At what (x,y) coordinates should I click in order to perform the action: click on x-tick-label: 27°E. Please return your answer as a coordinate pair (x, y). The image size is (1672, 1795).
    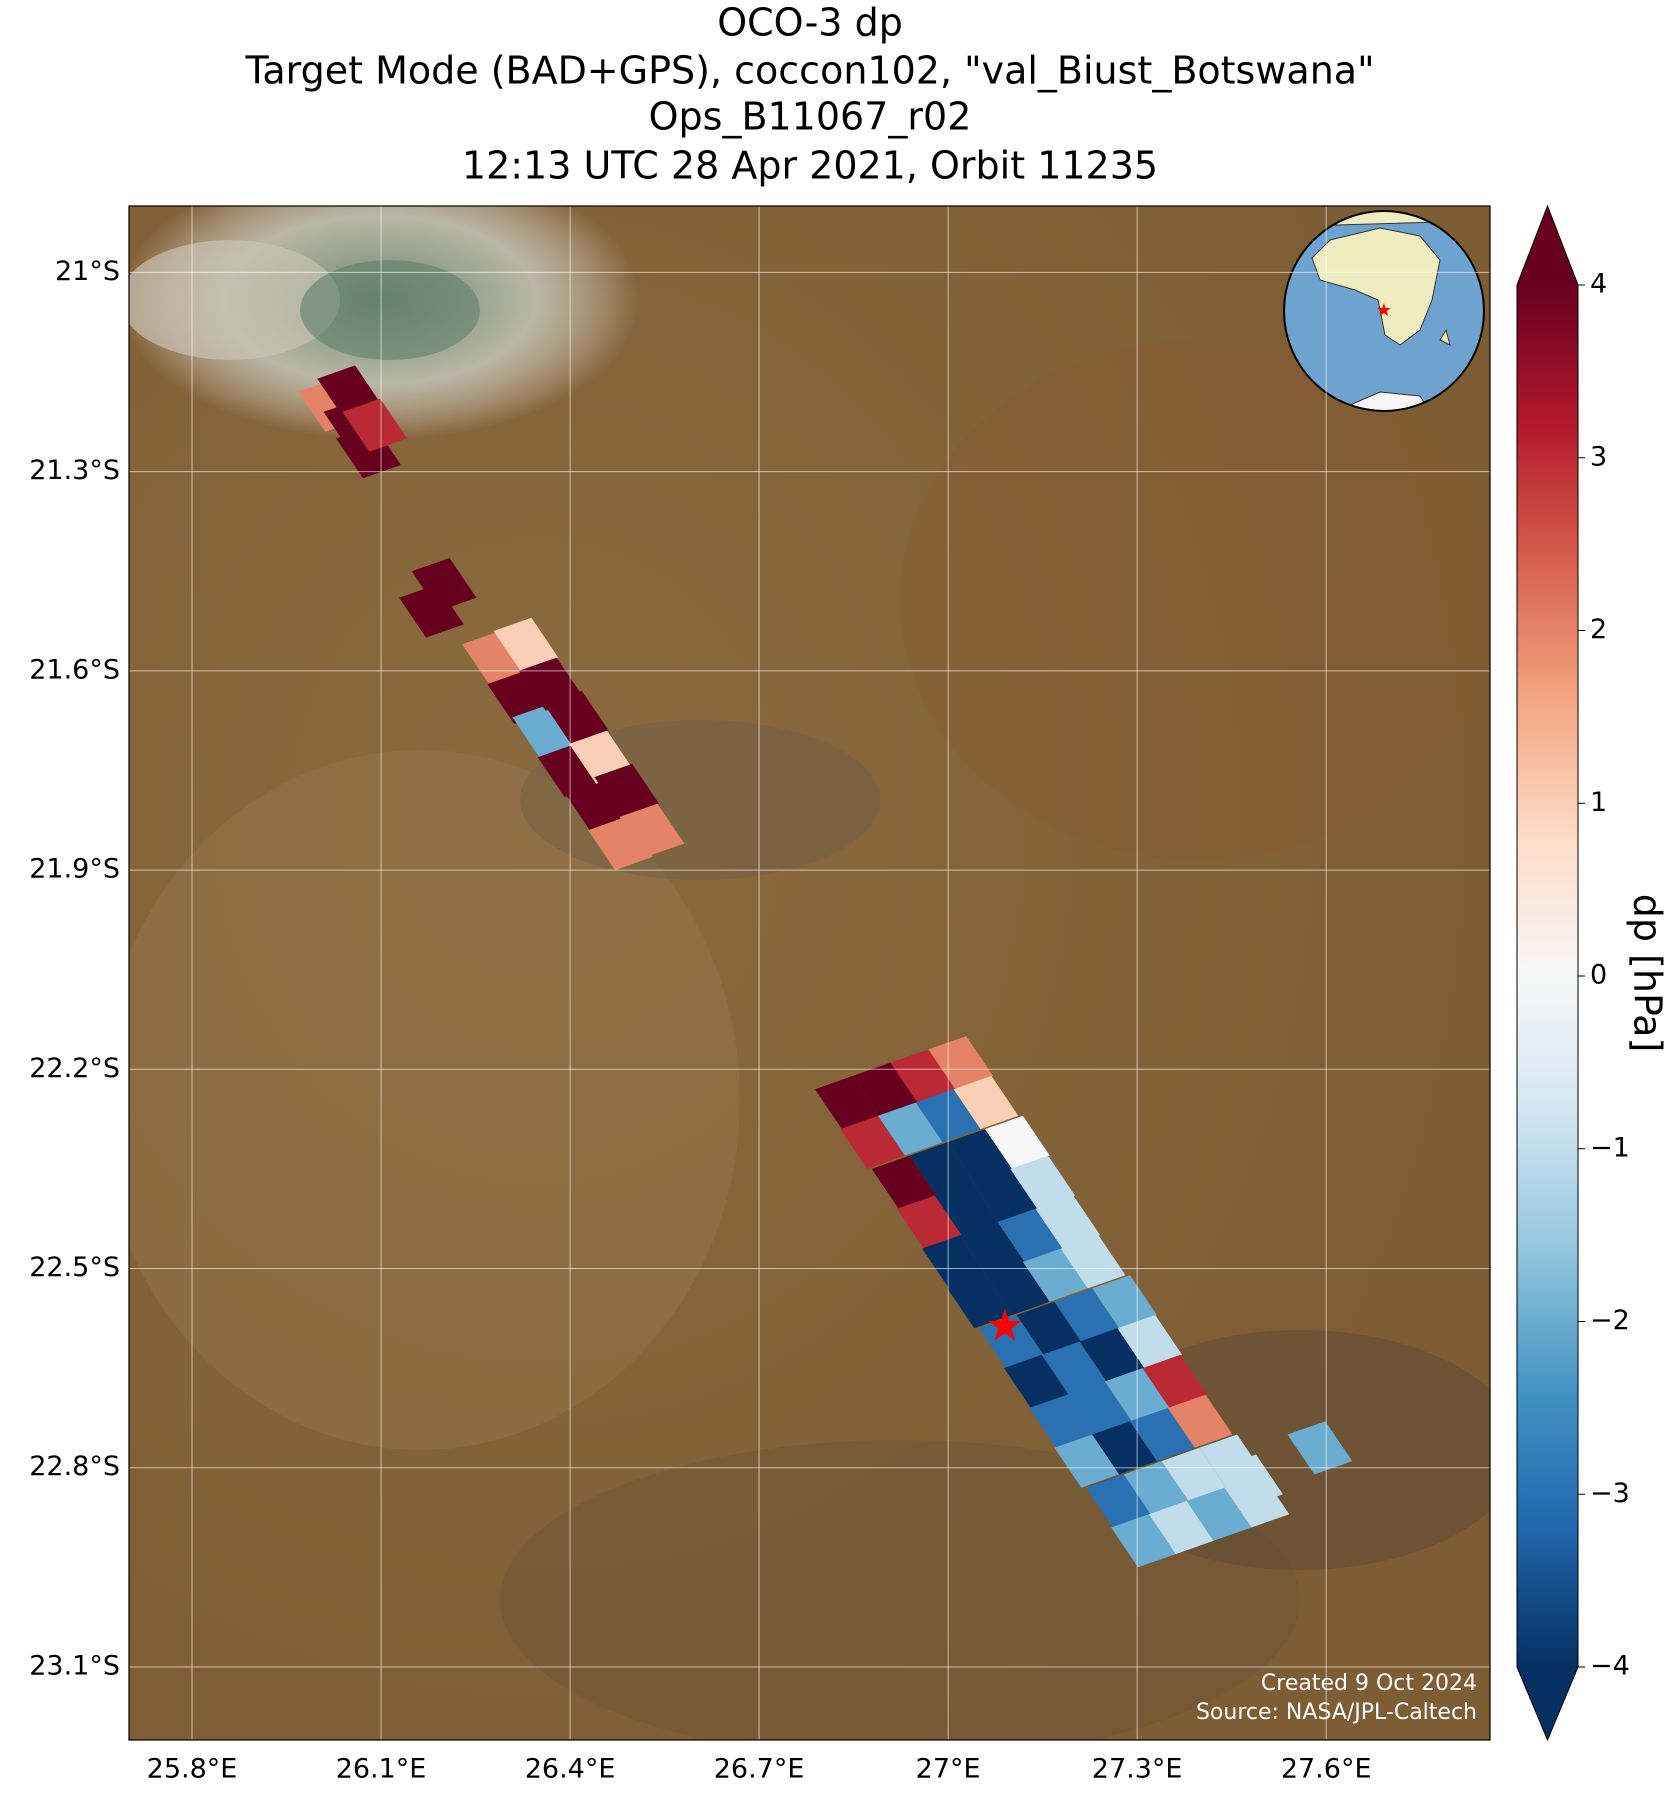
    Looking at the image, I should click on (948, 1769).